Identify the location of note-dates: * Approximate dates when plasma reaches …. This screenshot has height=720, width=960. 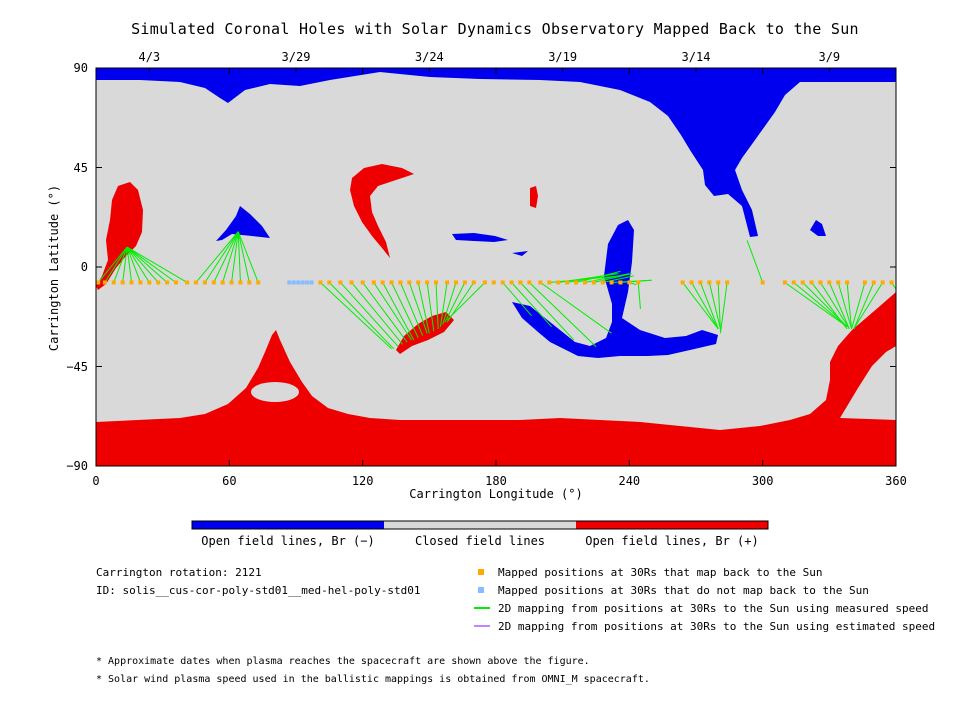
(343, 661).